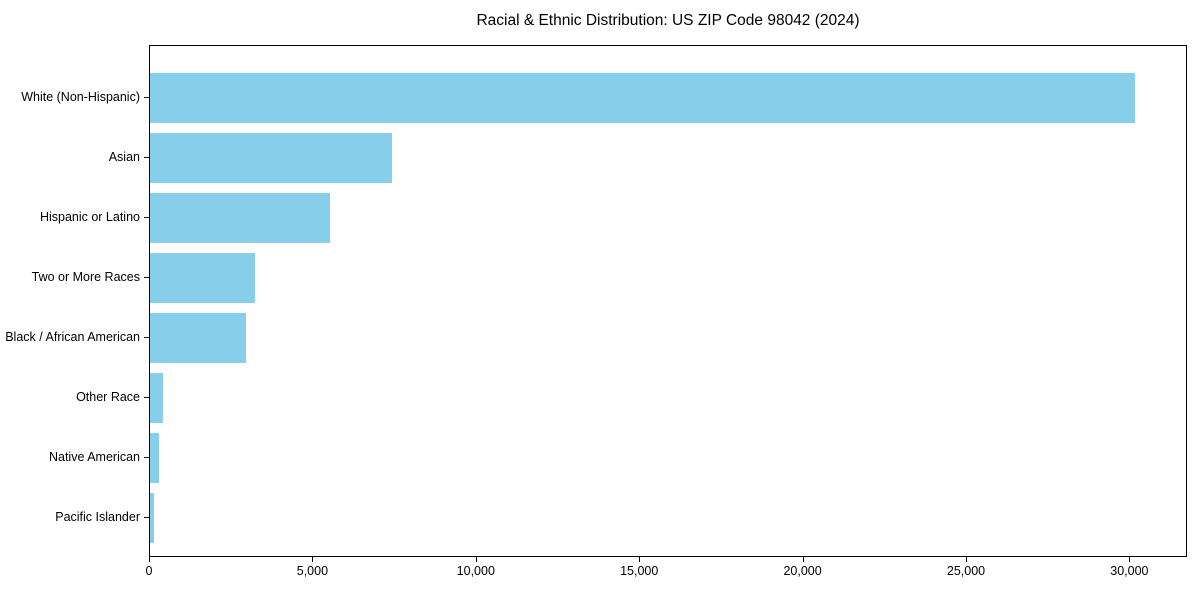 Image resolution: width=1200 pixels, height=600 pixels. Describe the element at coordinates (643, 98) in the screenshot. I see `bar-white-non-hispanic` at that location.